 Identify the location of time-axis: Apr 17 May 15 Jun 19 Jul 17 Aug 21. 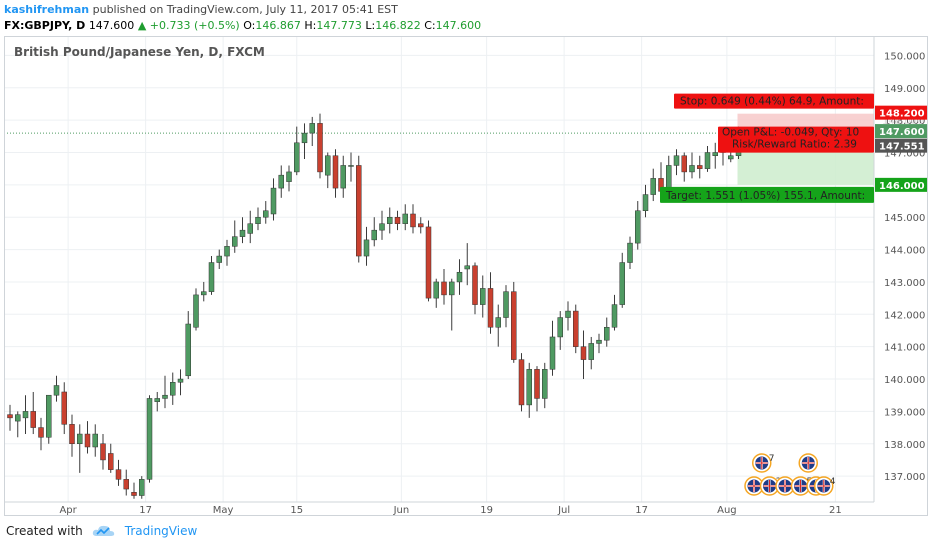
(450, 510).